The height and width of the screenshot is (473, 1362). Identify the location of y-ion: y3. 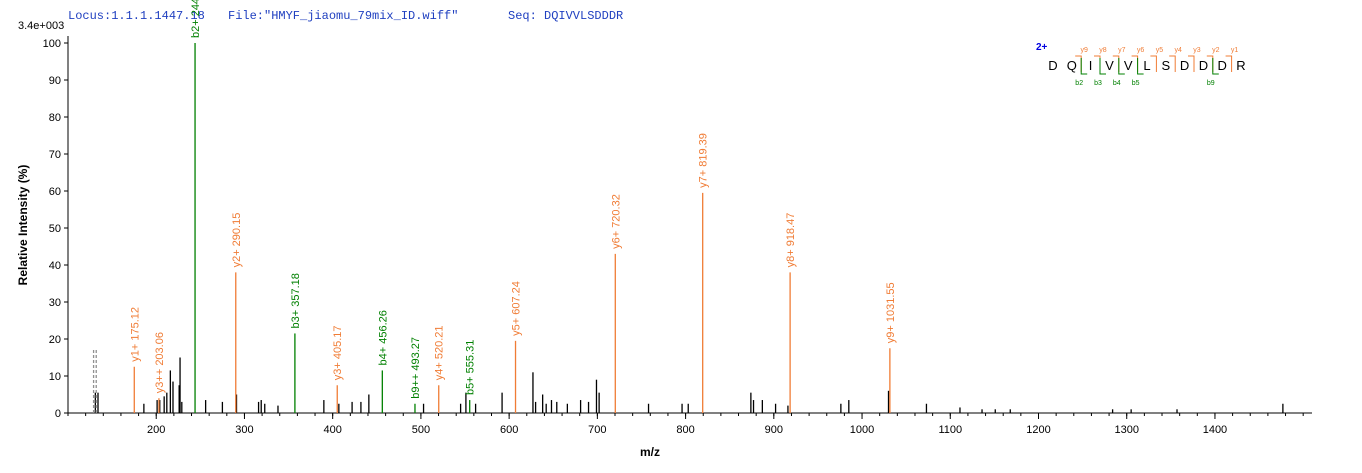
(1197, 50).